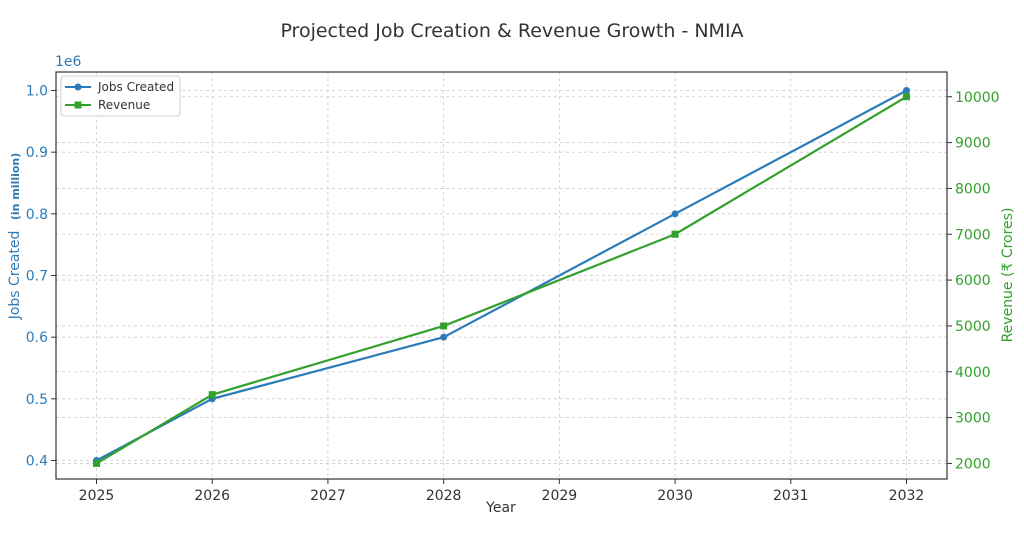  Describe the element at coordinates (124, 105) in the screenshot. I see `legend-label: Revenue` at that location.